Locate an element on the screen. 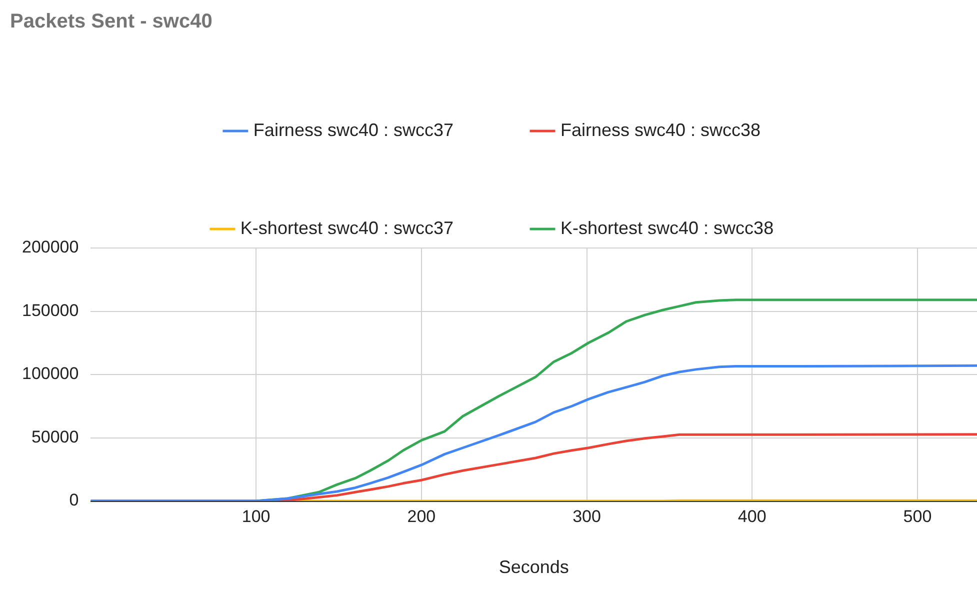 This screenshot has width=977, height=589. legend-label: Fairness swc40 : swcc37 is located at coordinates (353, 130).